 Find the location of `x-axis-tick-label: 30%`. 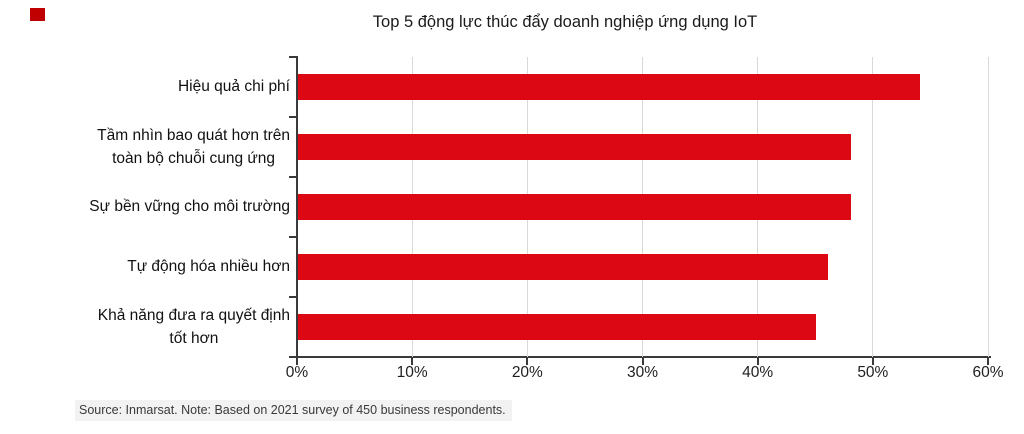

x-axis-tick-label: 30% is located at coordinates (642, 372).